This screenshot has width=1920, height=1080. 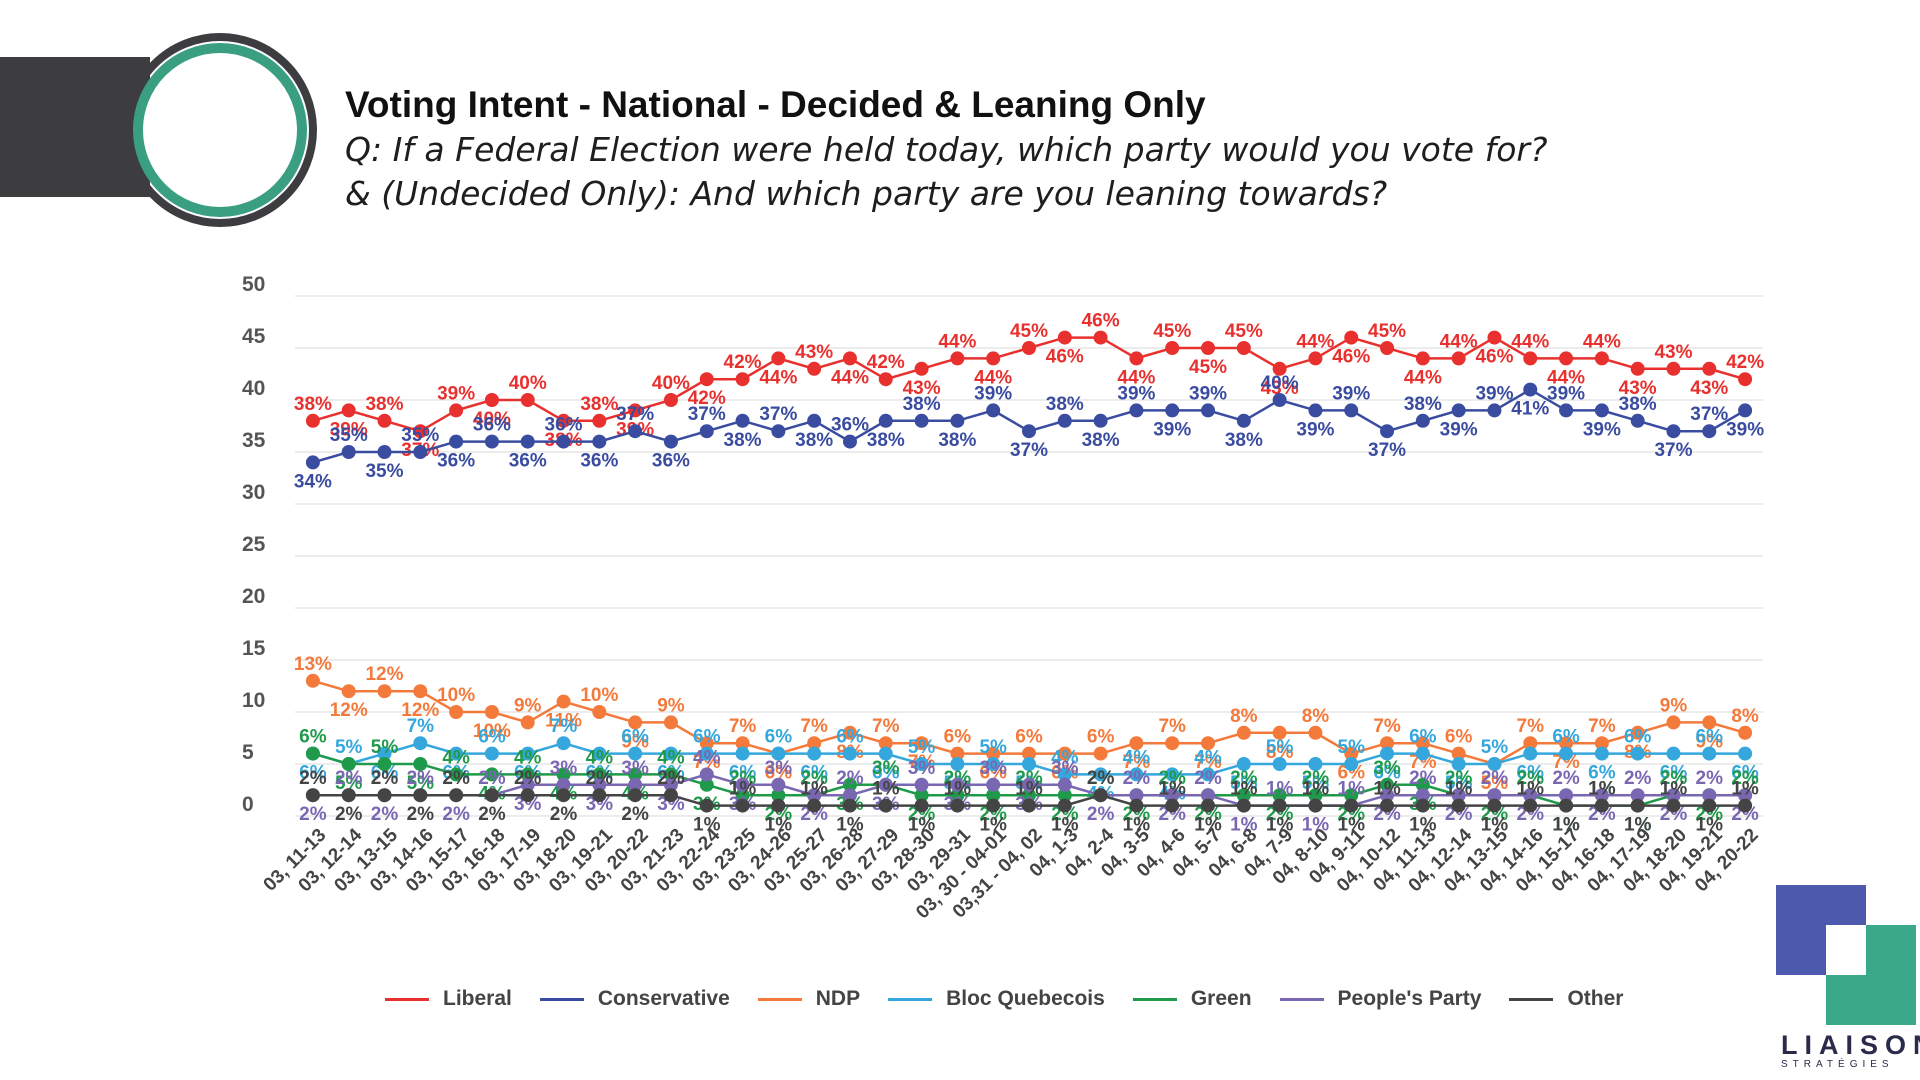 What do you see at coordinates (1530, 409) in the screenshot?
I see `data-label-conservative: 41%` at bounding box center [1530, 409].